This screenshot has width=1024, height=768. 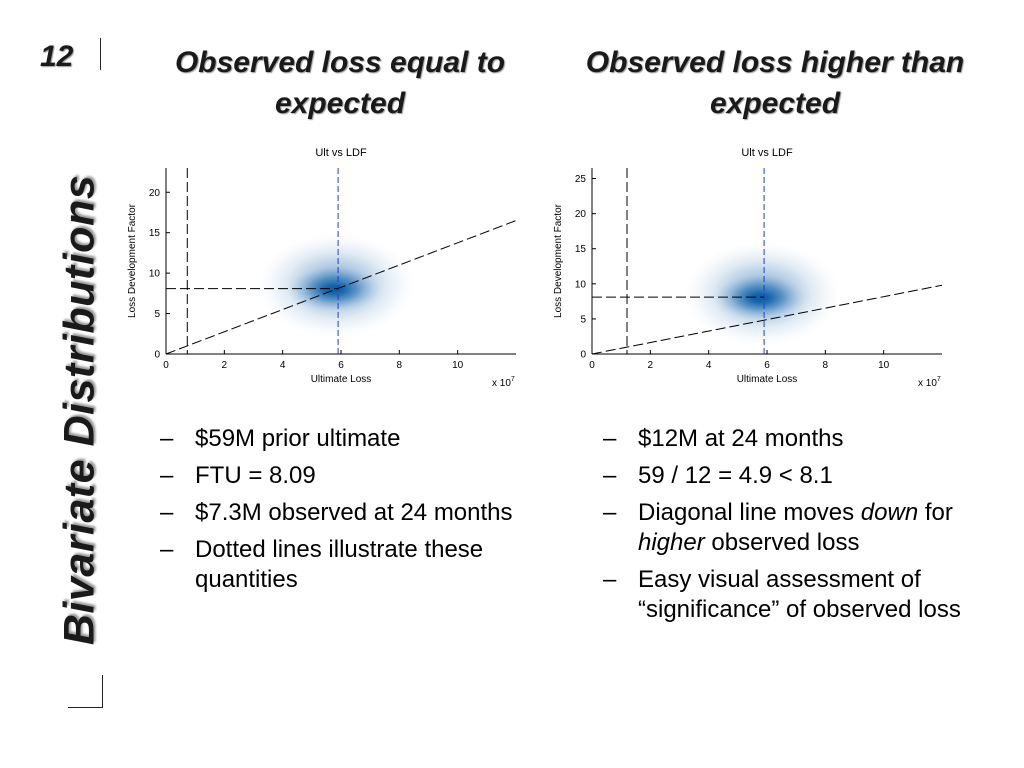 I want to click on bullet-emphasis: higher, so click(x=671, y=542).